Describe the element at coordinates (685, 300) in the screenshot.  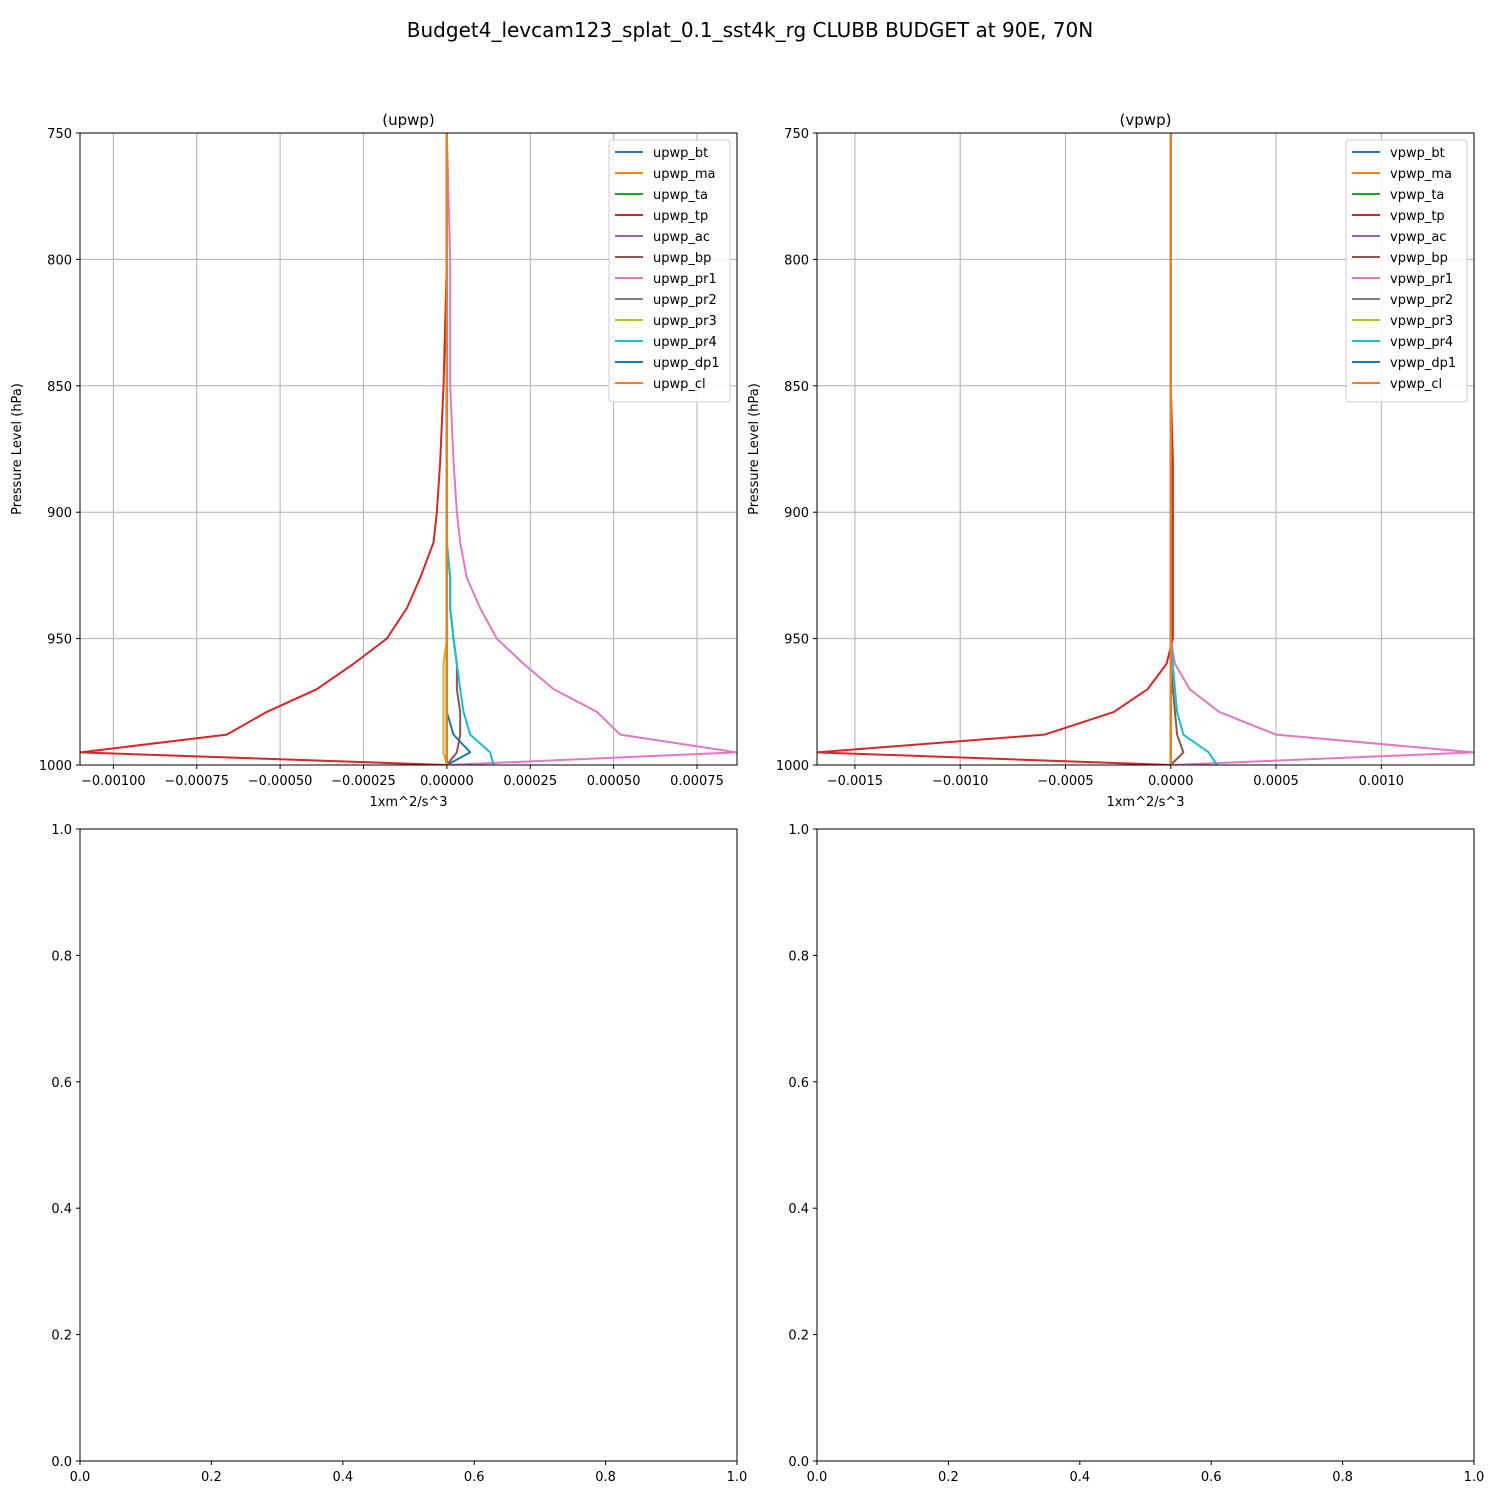
I see `legend-label: upwp_pr2` at that location.